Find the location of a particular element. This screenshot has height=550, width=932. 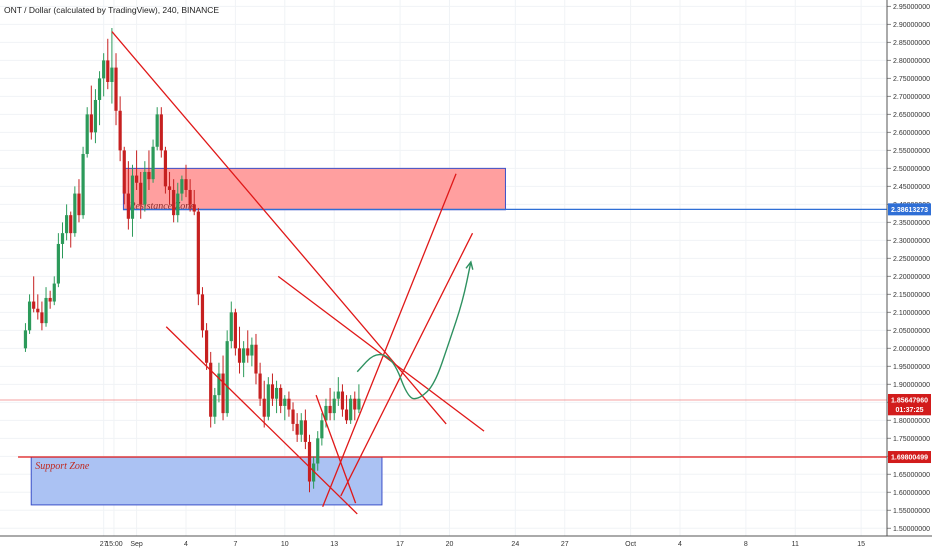

y-tick-label: 2.00000000 is located at coordinates (911, 349).